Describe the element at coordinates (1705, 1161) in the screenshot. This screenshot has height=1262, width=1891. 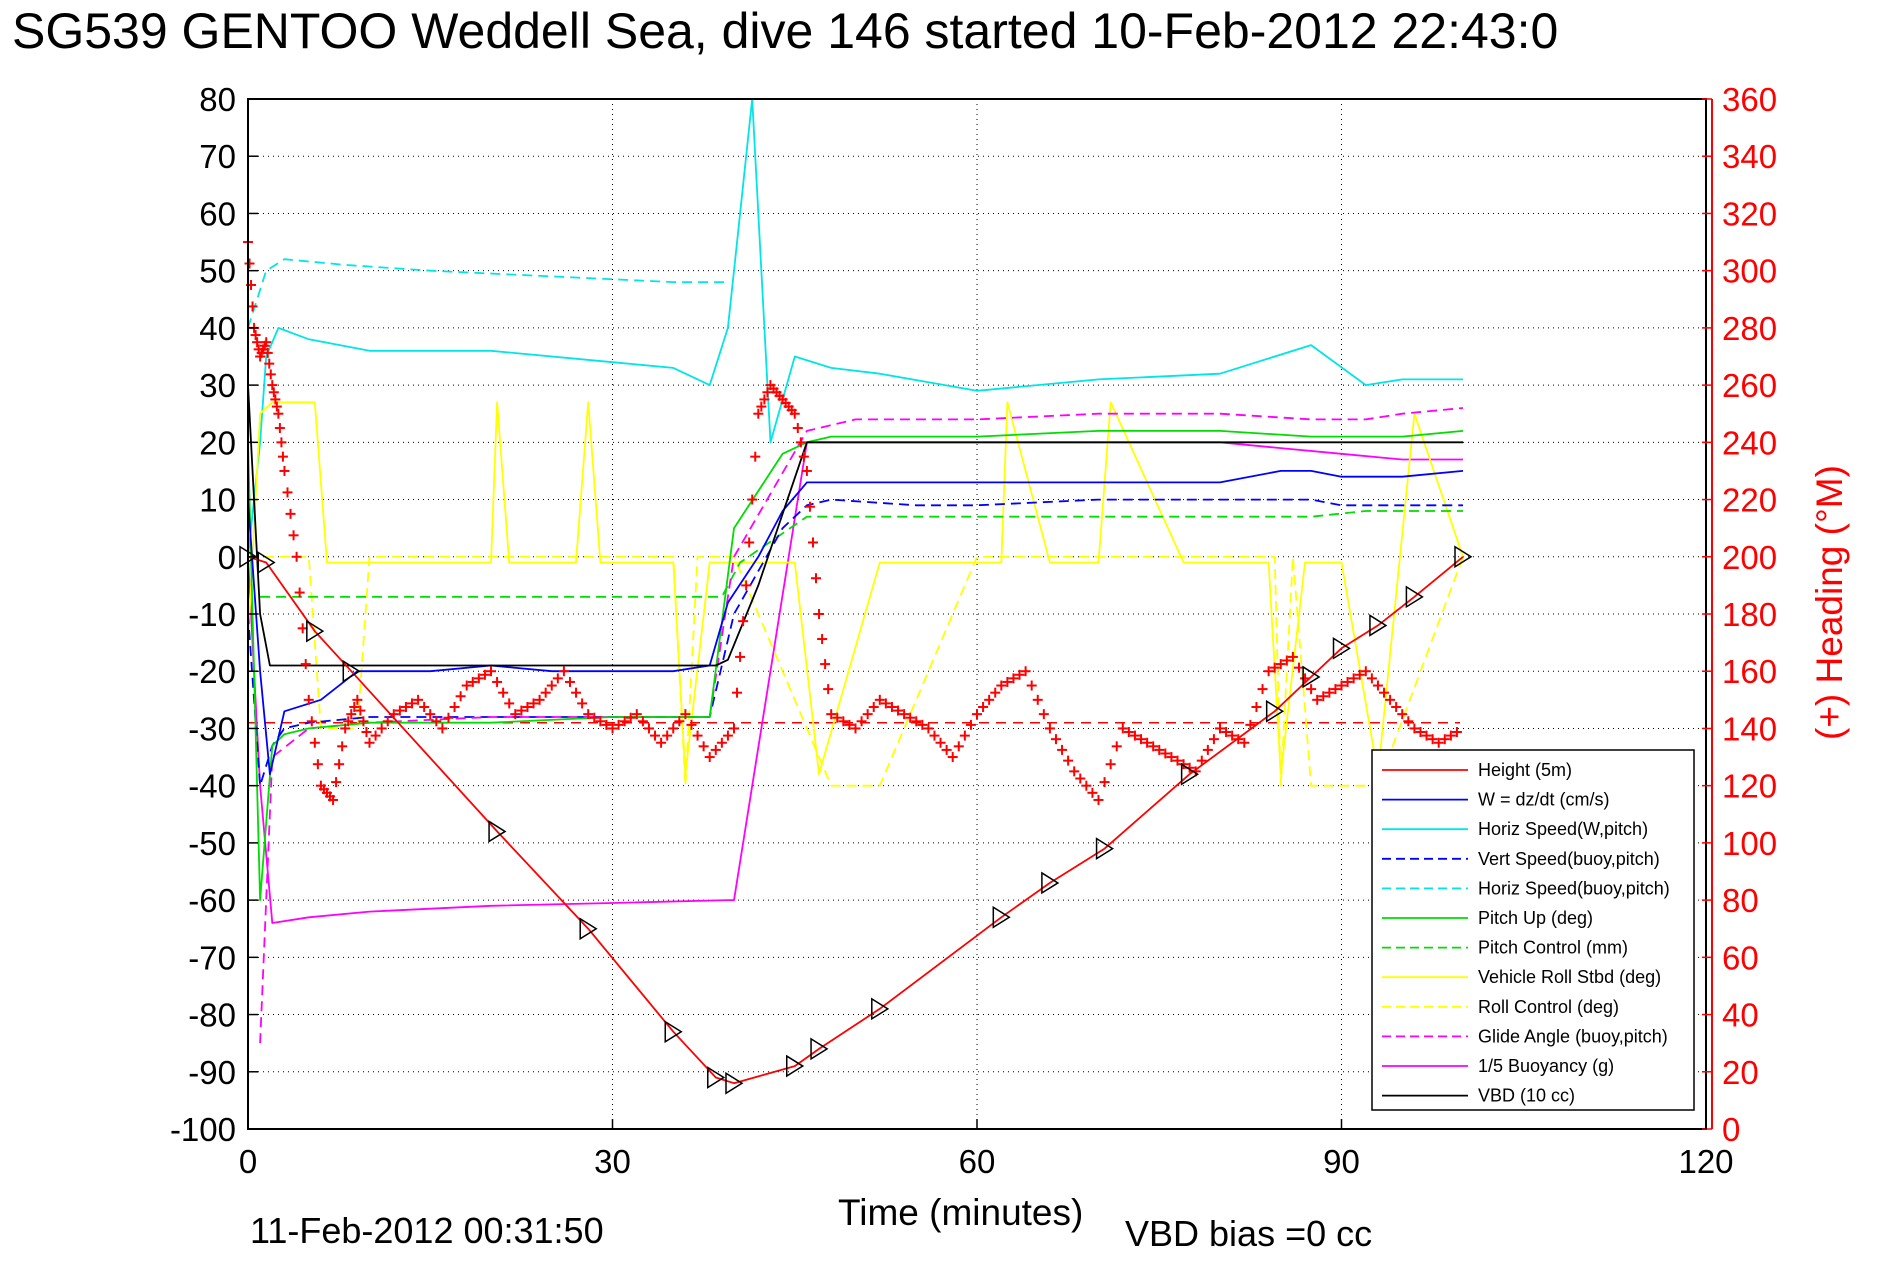
I see `x-tick-label: 120` at that location.